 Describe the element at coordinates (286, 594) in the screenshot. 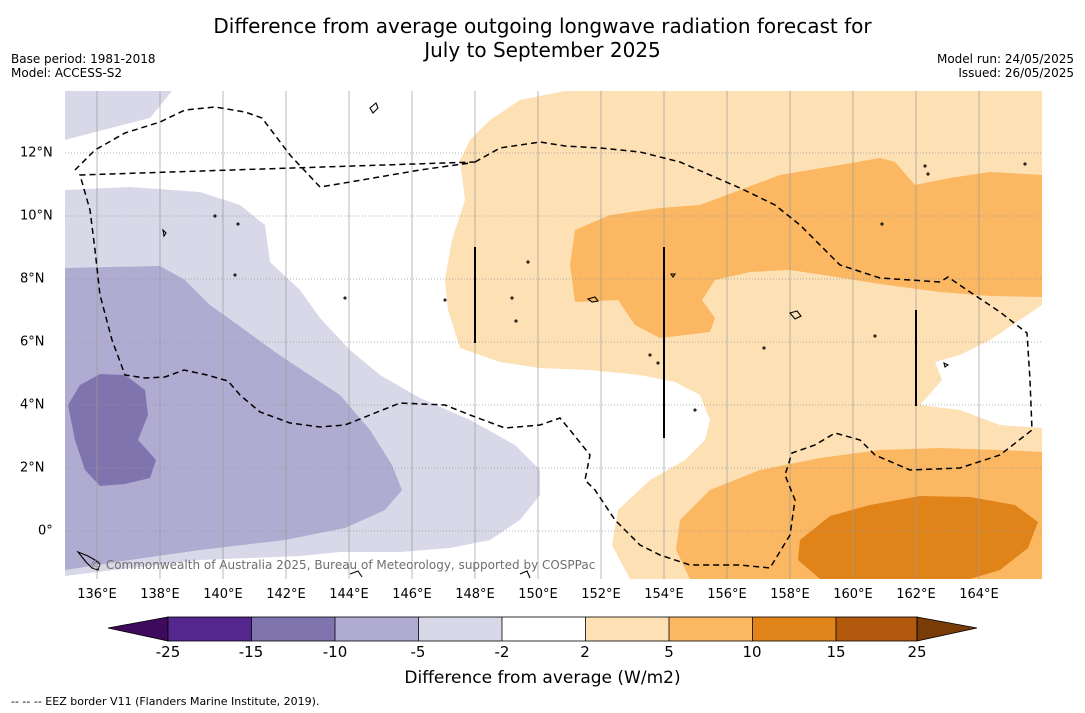

I see `lon-label: 142°E` at that location.